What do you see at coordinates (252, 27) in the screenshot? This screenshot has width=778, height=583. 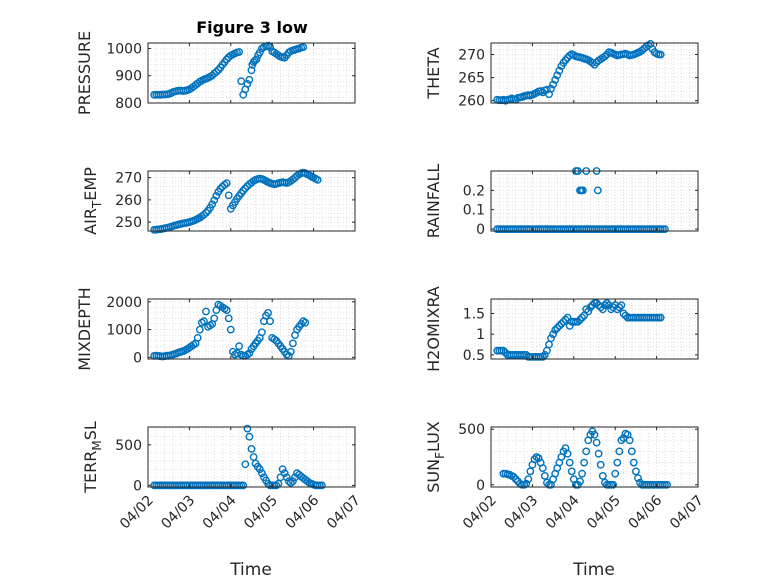 I see `figure-title: Figure 3 low` at bounding box center [252, 27].